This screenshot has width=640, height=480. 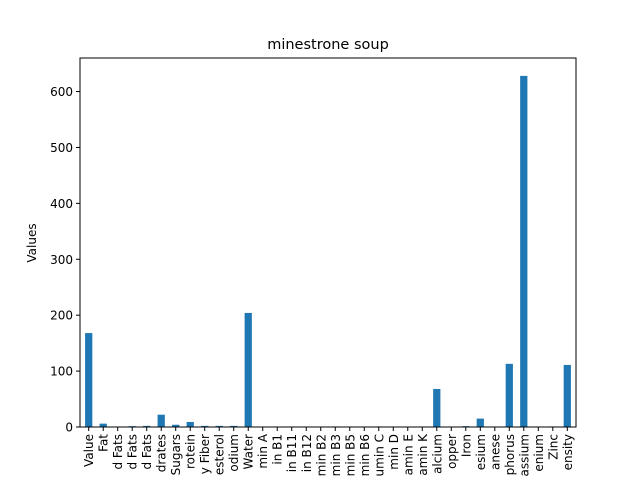 I want to click on x-tick-label-11: Water, so click(x=249, y=452).